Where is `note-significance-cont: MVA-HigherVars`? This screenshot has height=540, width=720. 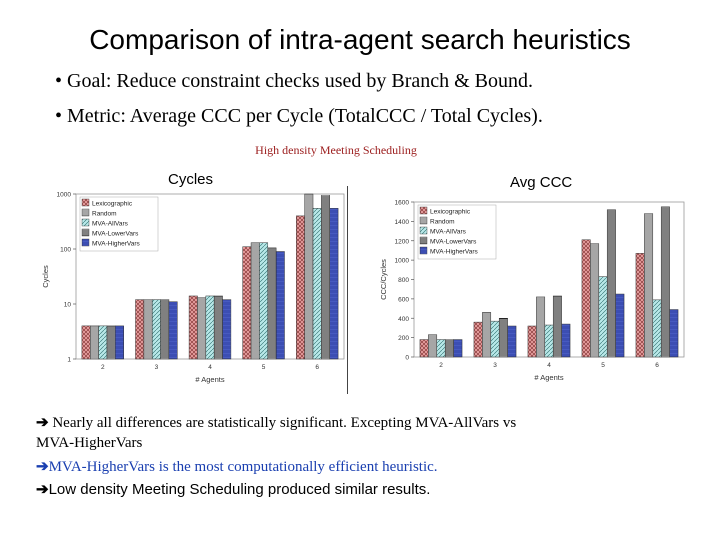
note-significance-cont: MVA-HigherVars is located at coordinates (89, 443).